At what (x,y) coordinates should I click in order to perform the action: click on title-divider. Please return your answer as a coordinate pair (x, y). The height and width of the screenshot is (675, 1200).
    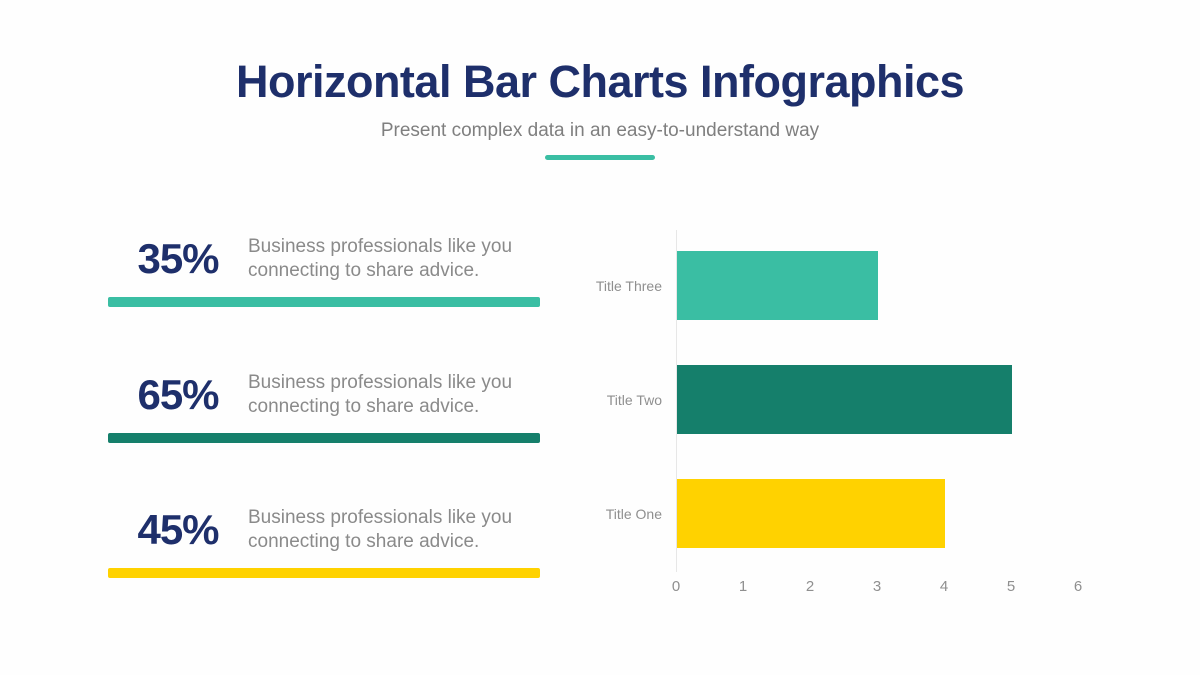
    Looking at the image, I should click on (600, 157).